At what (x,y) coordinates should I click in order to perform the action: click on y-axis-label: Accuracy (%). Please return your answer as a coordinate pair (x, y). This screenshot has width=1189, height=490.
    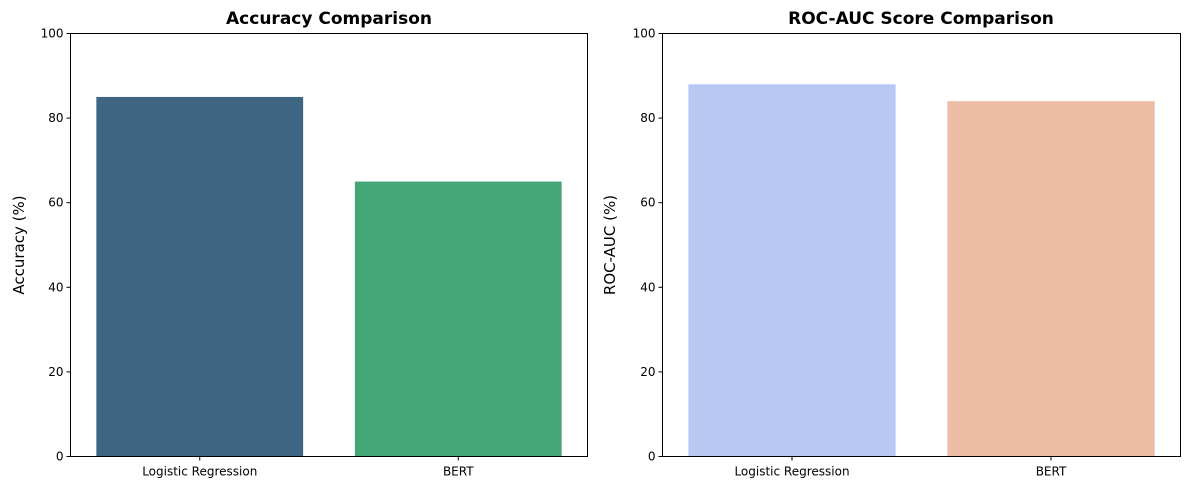
    Looking at the image, I should click on (19, 244).